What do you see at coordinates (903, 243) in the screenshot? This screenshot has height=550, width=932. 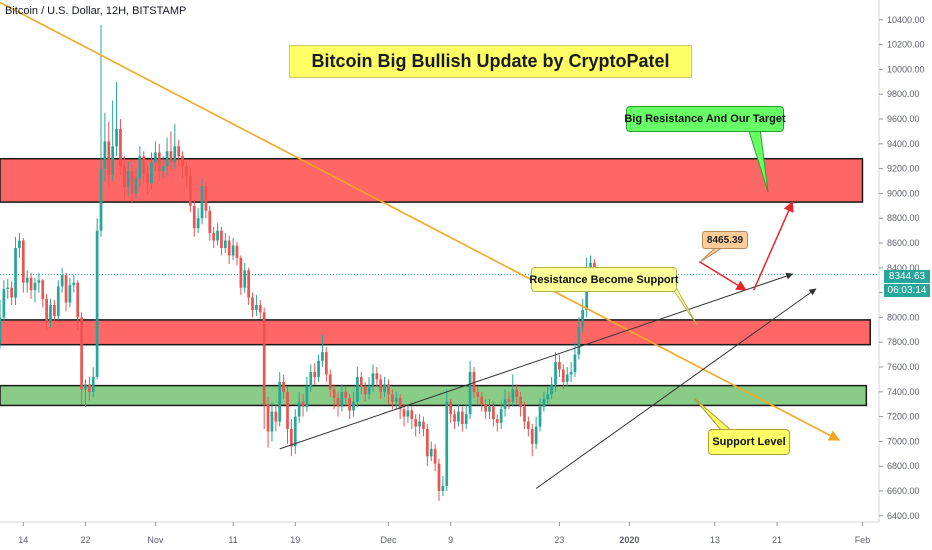 I see `y-tick-label: 8600.00` at bounding box center [903, 243].